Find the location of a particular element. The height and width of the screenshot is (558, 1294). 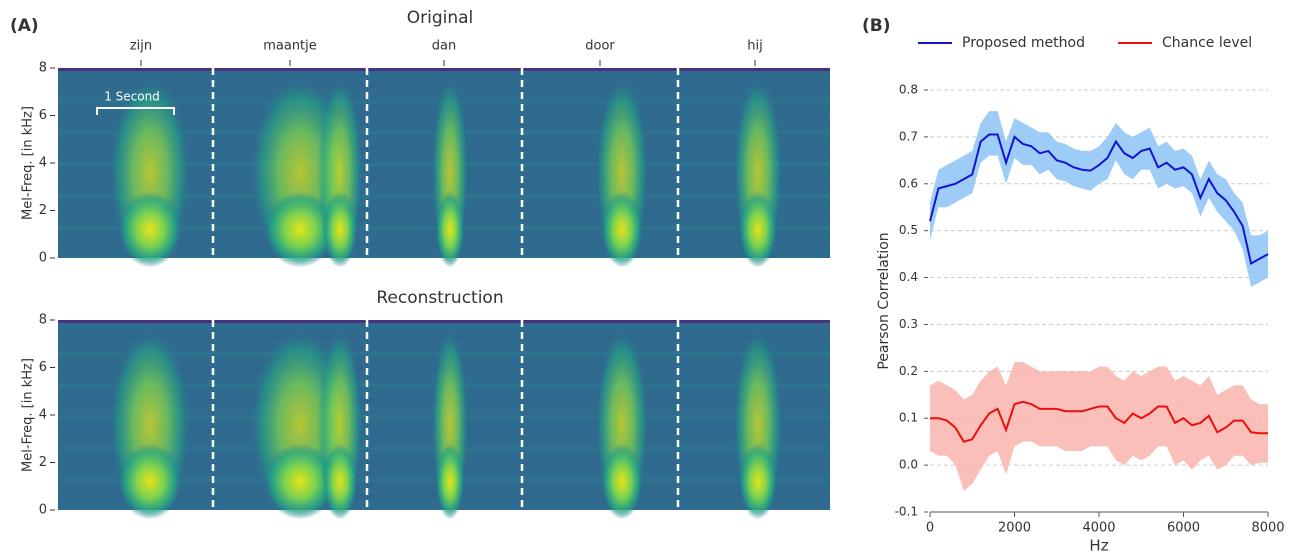

y-tick-label: 0.1 is located at coordinates (908, 418).